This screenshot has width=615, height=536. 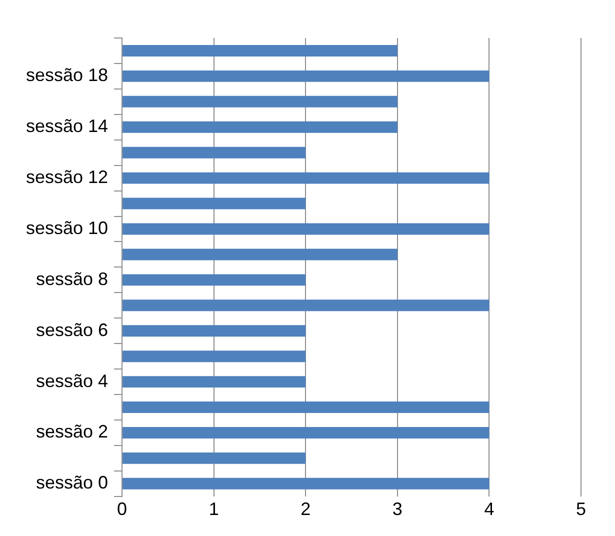 I want to click on y-tick-label: sessão 6, so click(x=72, y=330).